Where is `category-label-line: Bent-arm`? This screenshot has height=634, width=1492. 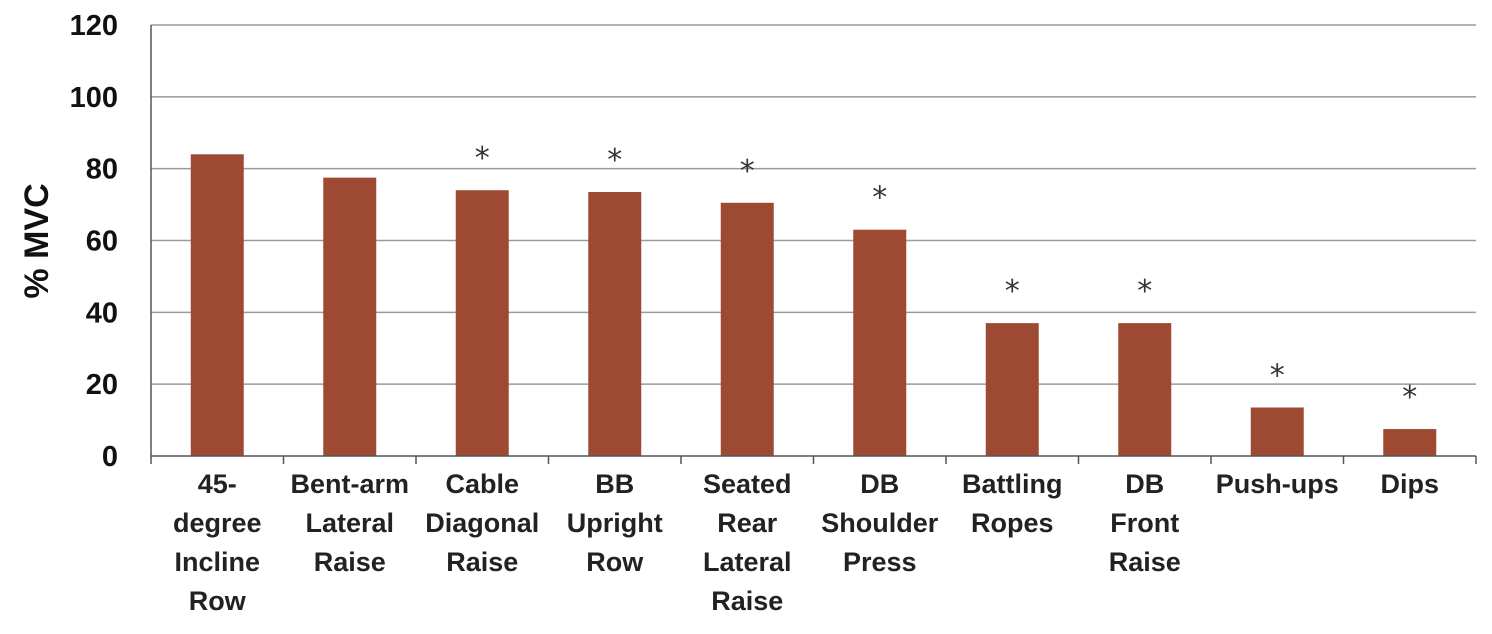
category-label-line: Bent-arm is located at coordinates (349, 484).